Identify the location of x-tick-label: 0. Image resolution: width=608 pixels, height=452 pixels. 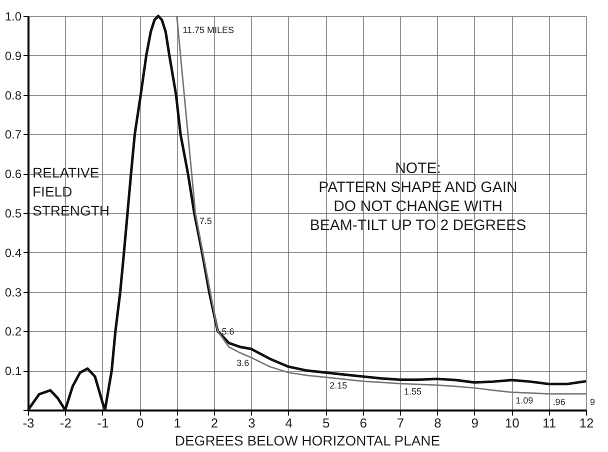
(140, 423).